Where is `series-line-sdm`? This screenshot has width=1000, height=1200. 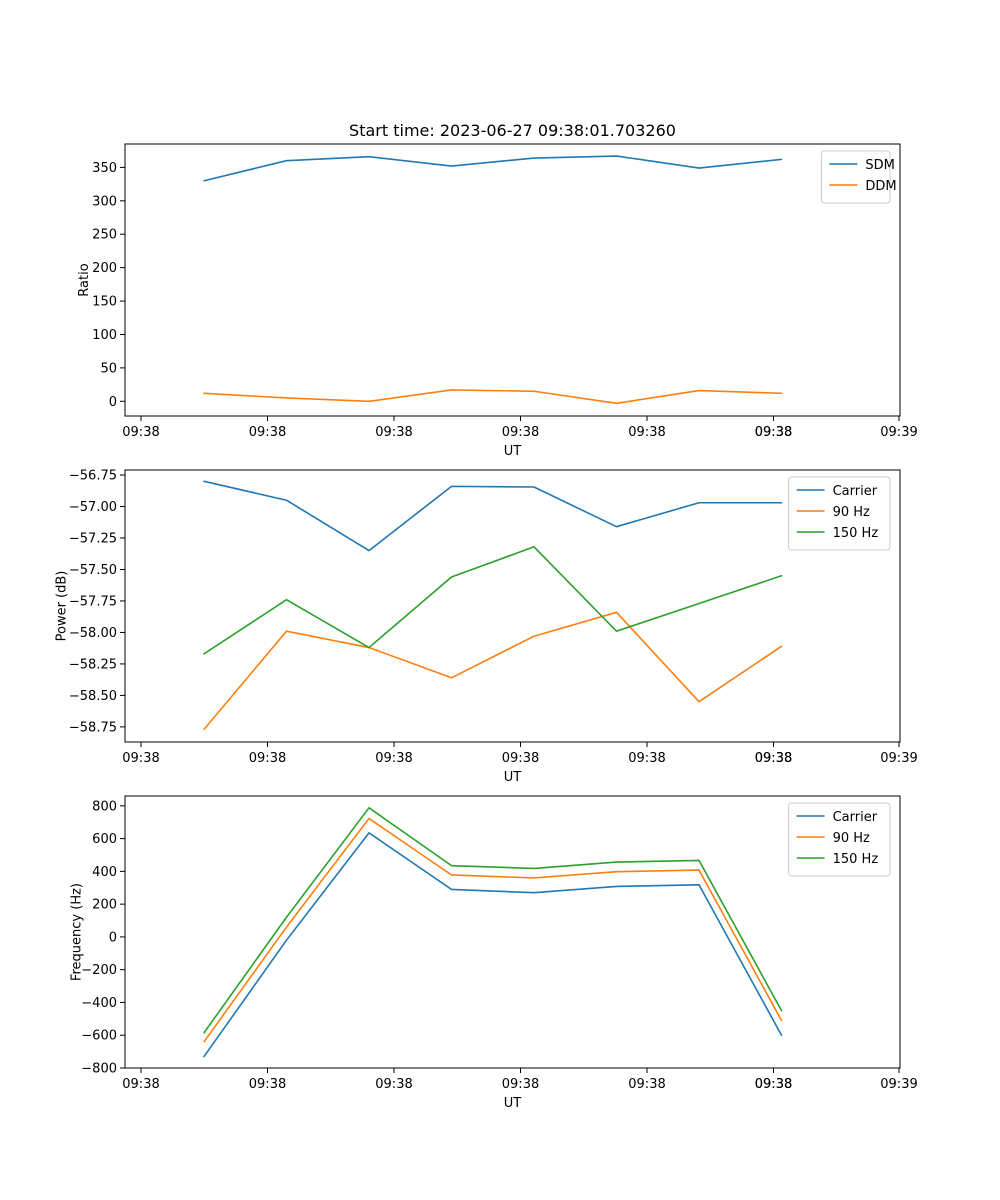
series-line-sdm is located at coordinates (493, 168).